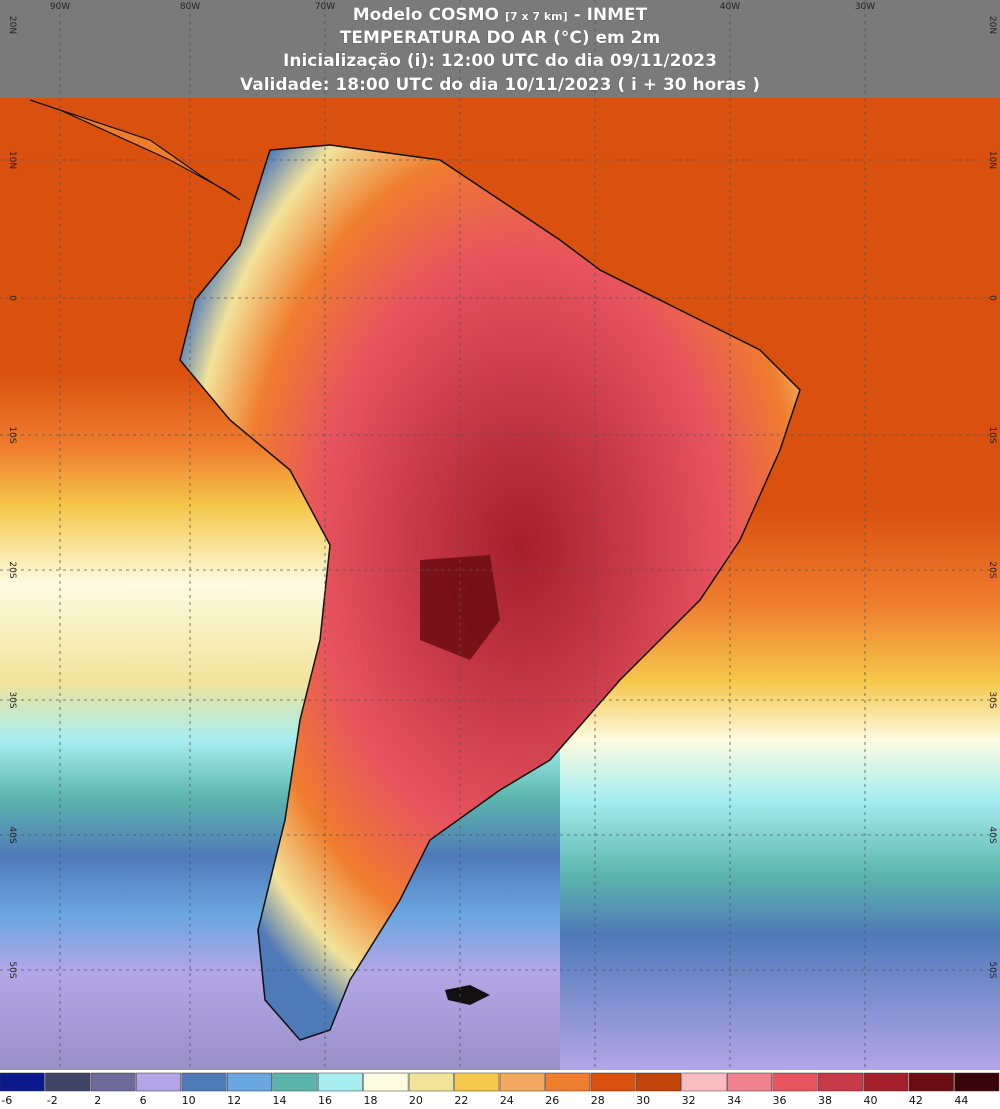 The image size is (1000, 1109). Describe the element at coordinates (280, 1100) in the screenshot. I see `colorbar-label: 14` at that location.